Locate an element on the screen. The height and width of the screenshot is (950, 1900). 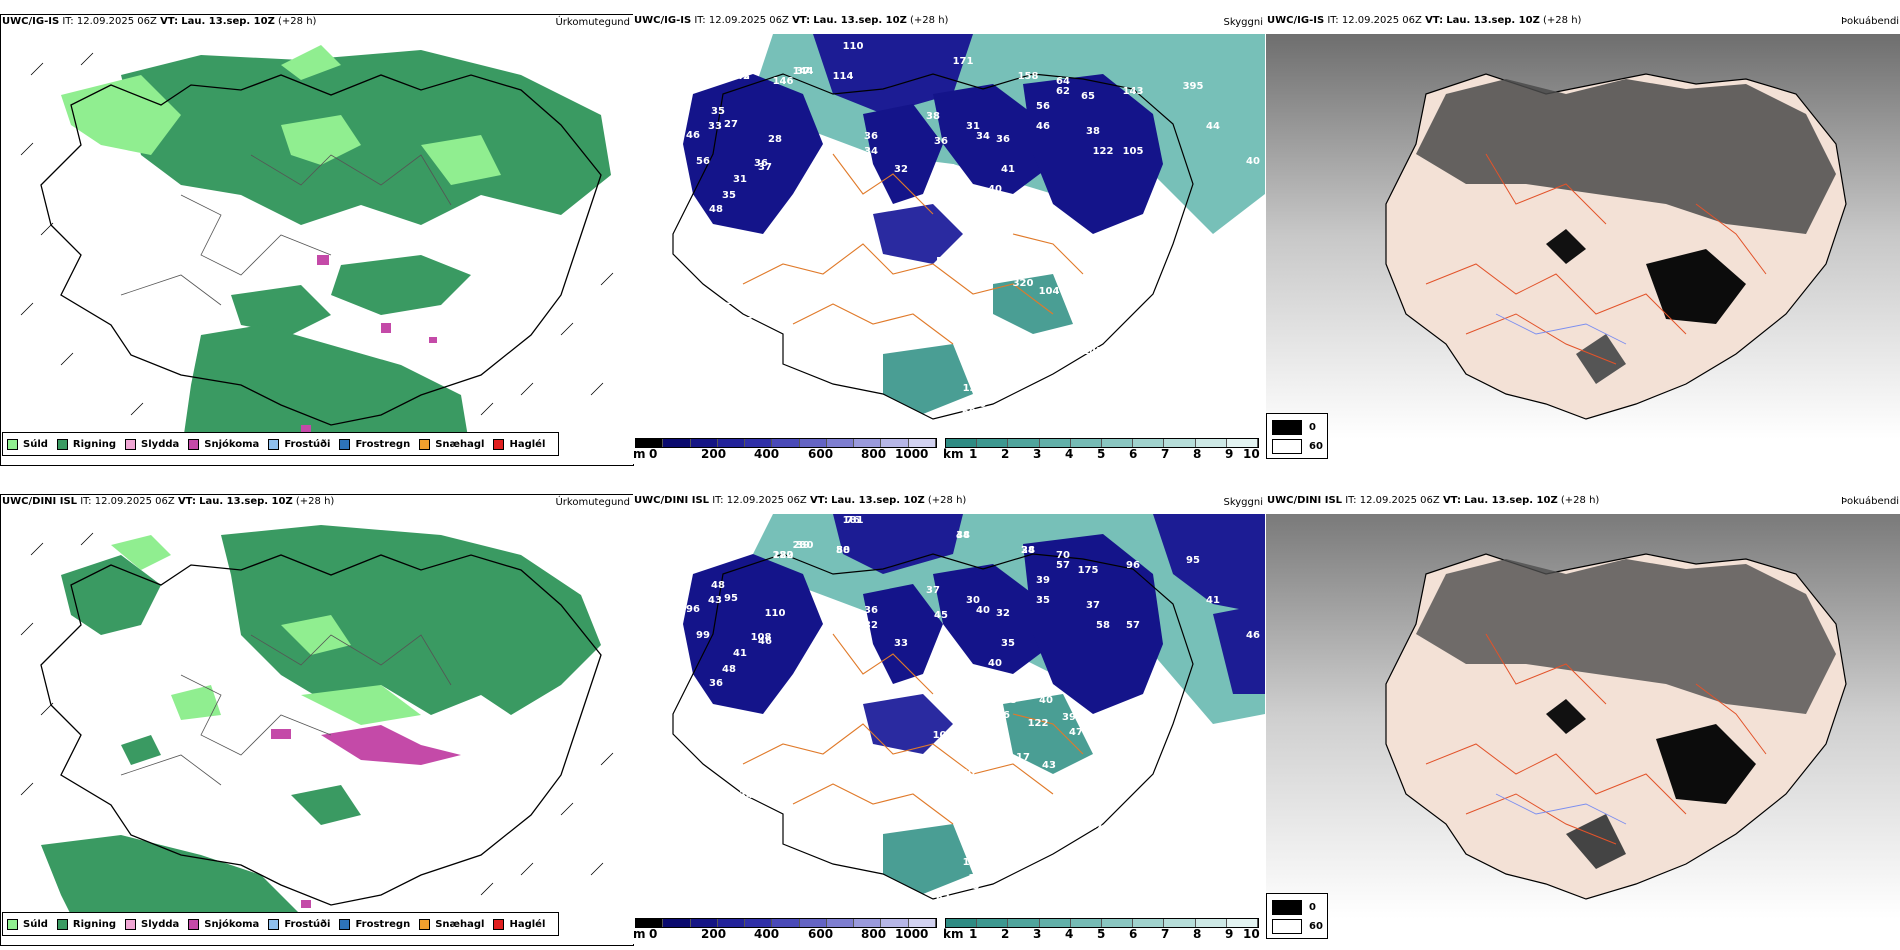
cloud-base-label: 43 is located at coordinates (1049, 765).